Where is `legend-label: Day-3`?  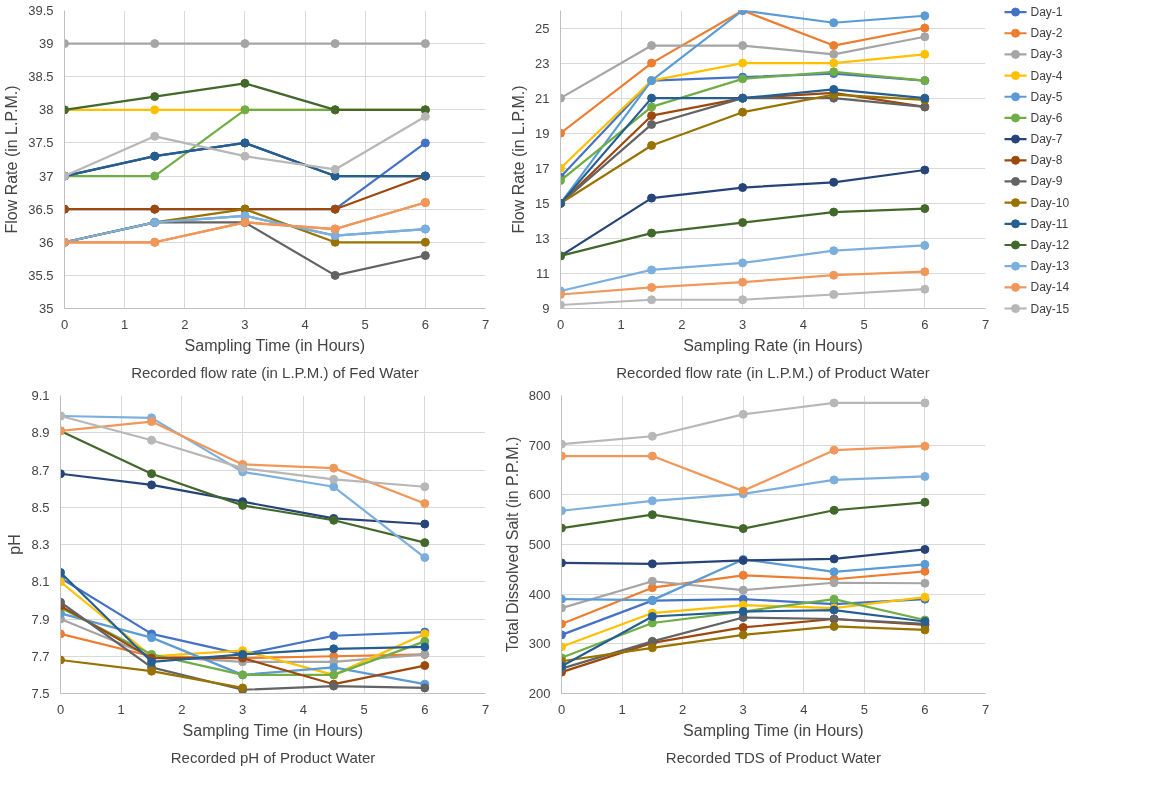 legend-label: Day-3 is located at coordinates (1046, 54).